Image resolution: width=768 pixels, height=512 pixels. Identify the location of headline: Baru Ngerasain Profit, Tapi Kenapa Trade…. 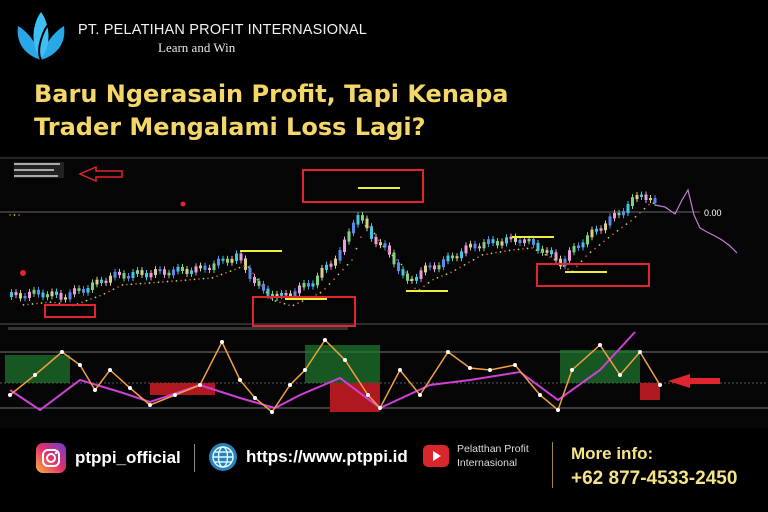
(271, 111).